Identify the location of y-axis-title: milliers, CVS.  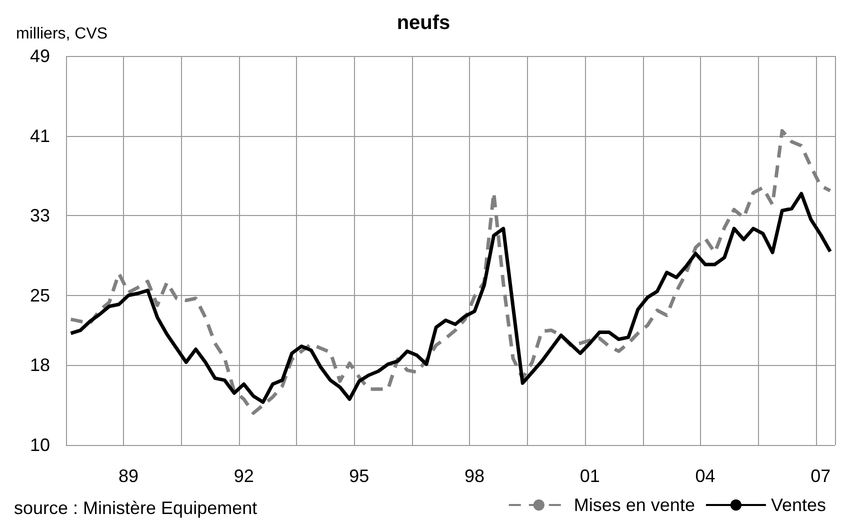
(62, 34).